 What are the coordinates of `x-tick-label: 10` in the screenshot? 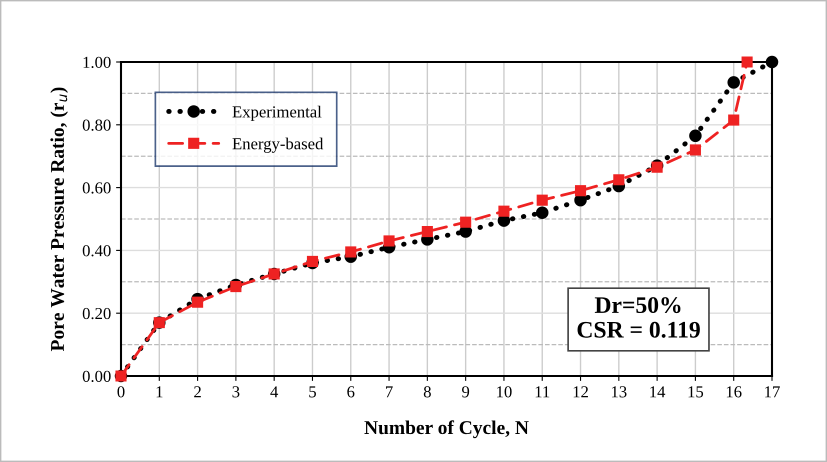 It's located at (504, 392).